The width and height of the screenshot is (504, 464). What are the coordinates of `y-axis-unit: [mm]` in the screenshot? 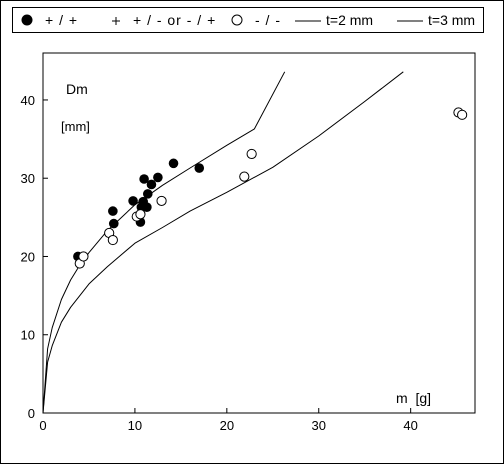 It's located at (75, 126).